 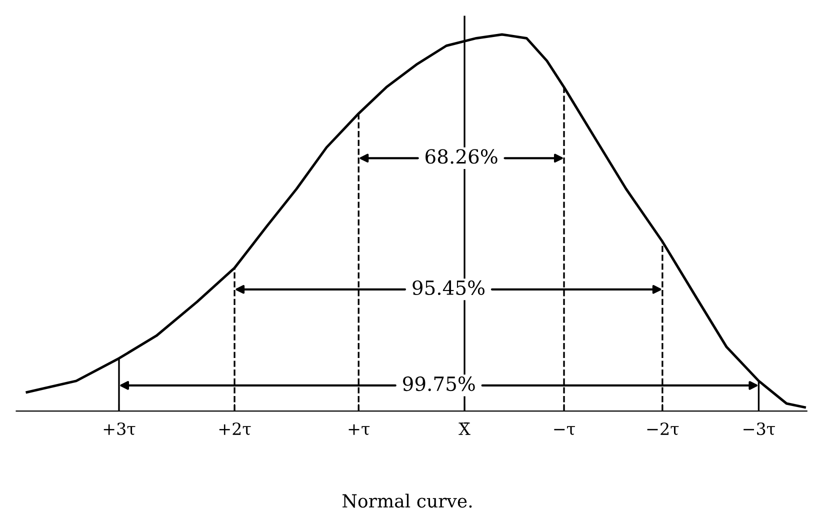 I want to click on x-tick-label: +3τ, so click(x=120, y=429).